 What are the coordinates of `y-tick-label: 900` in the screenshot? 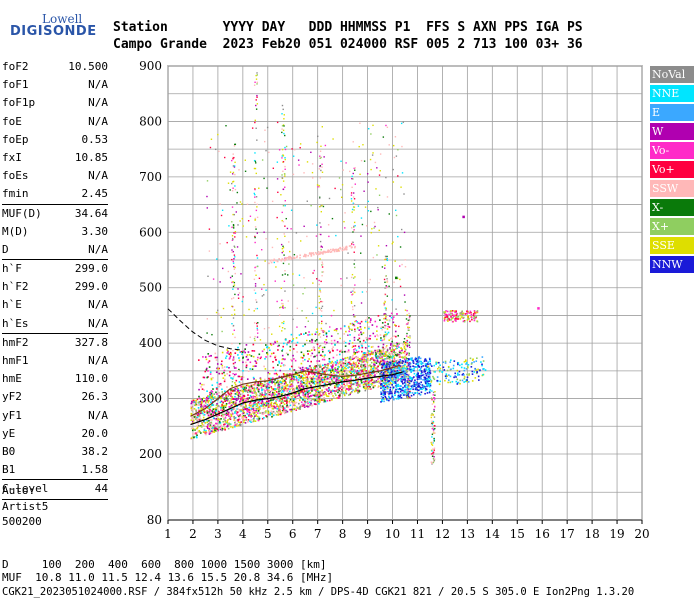 It's located at (150, 66).